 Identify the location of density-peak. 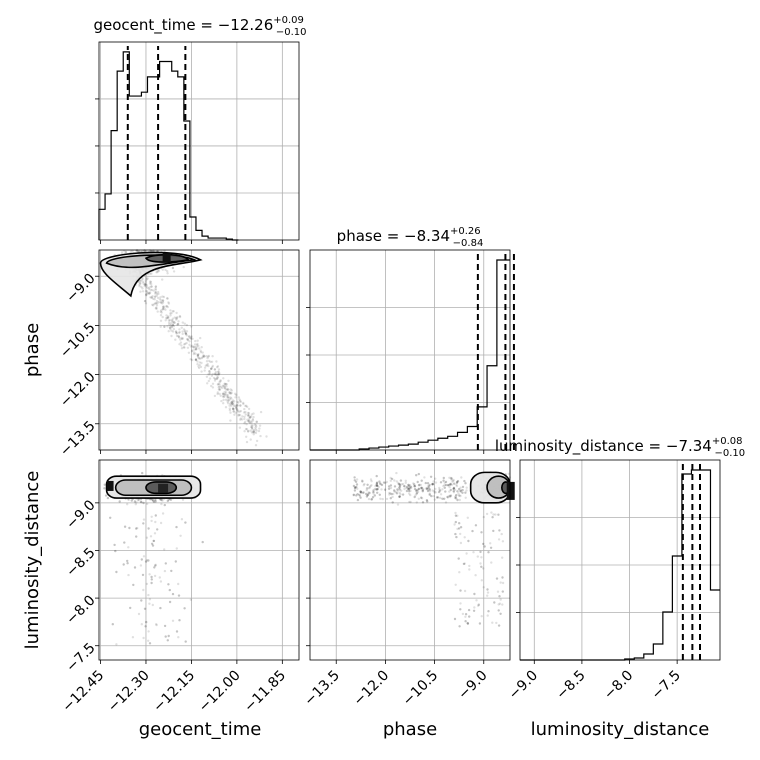
(163, 488).